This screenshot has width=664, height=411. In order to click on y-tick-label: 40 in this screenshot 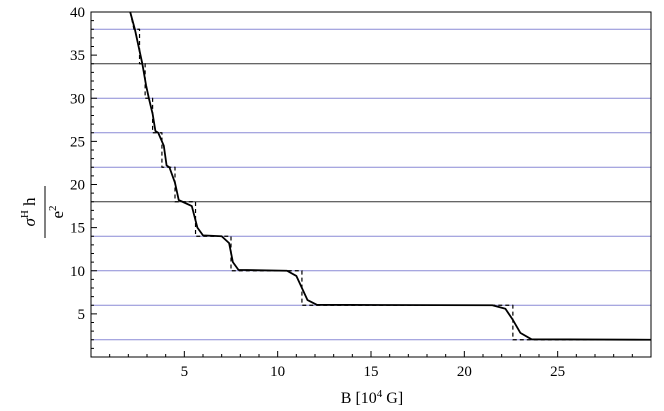, I will do `click(77, 13)`.